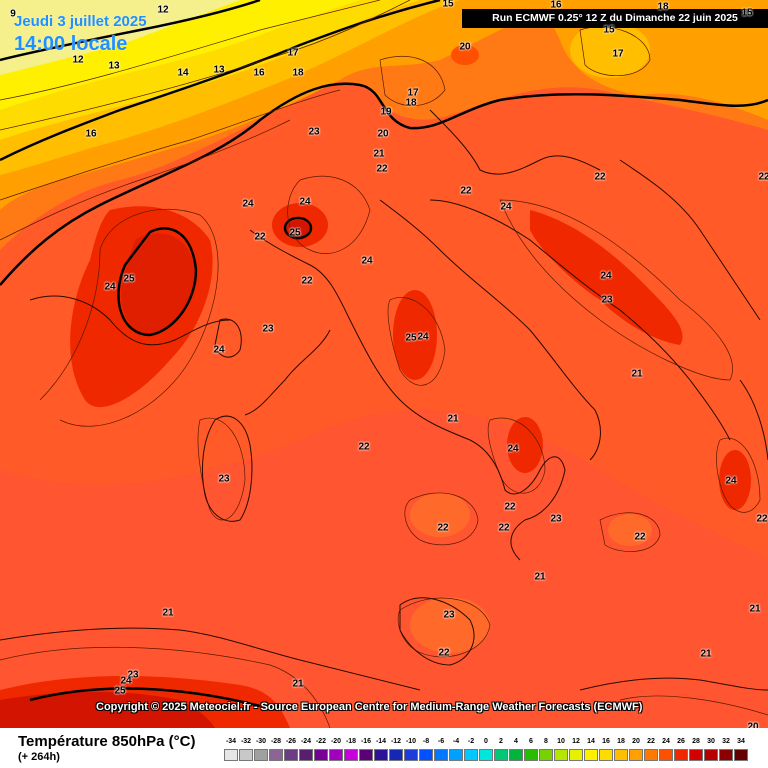 The height and width of the screenshot is (768, 768). I want to click on isotherm-25-alps, so click(298, 228).